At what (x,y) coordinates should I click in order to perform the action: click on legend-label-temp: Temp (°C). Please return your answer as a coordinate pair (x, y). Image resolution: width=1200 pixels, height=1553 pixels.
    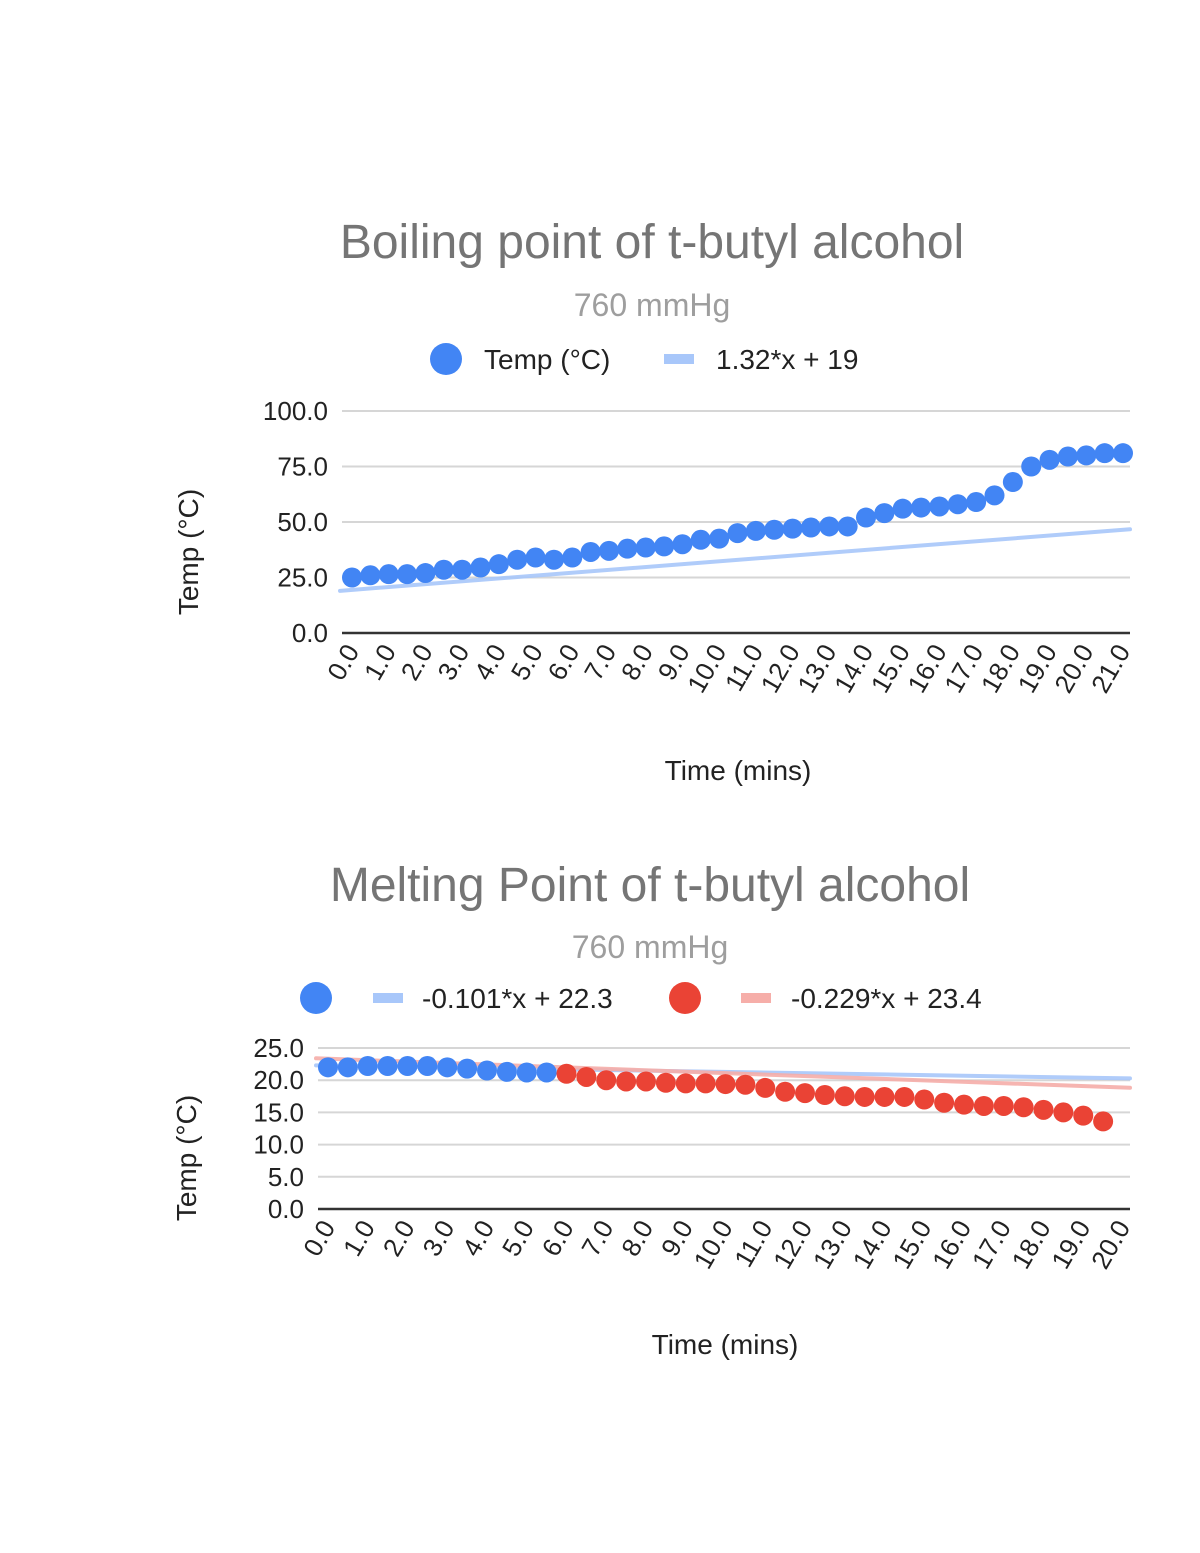
    Looking at the image, I should click on (547, 359).